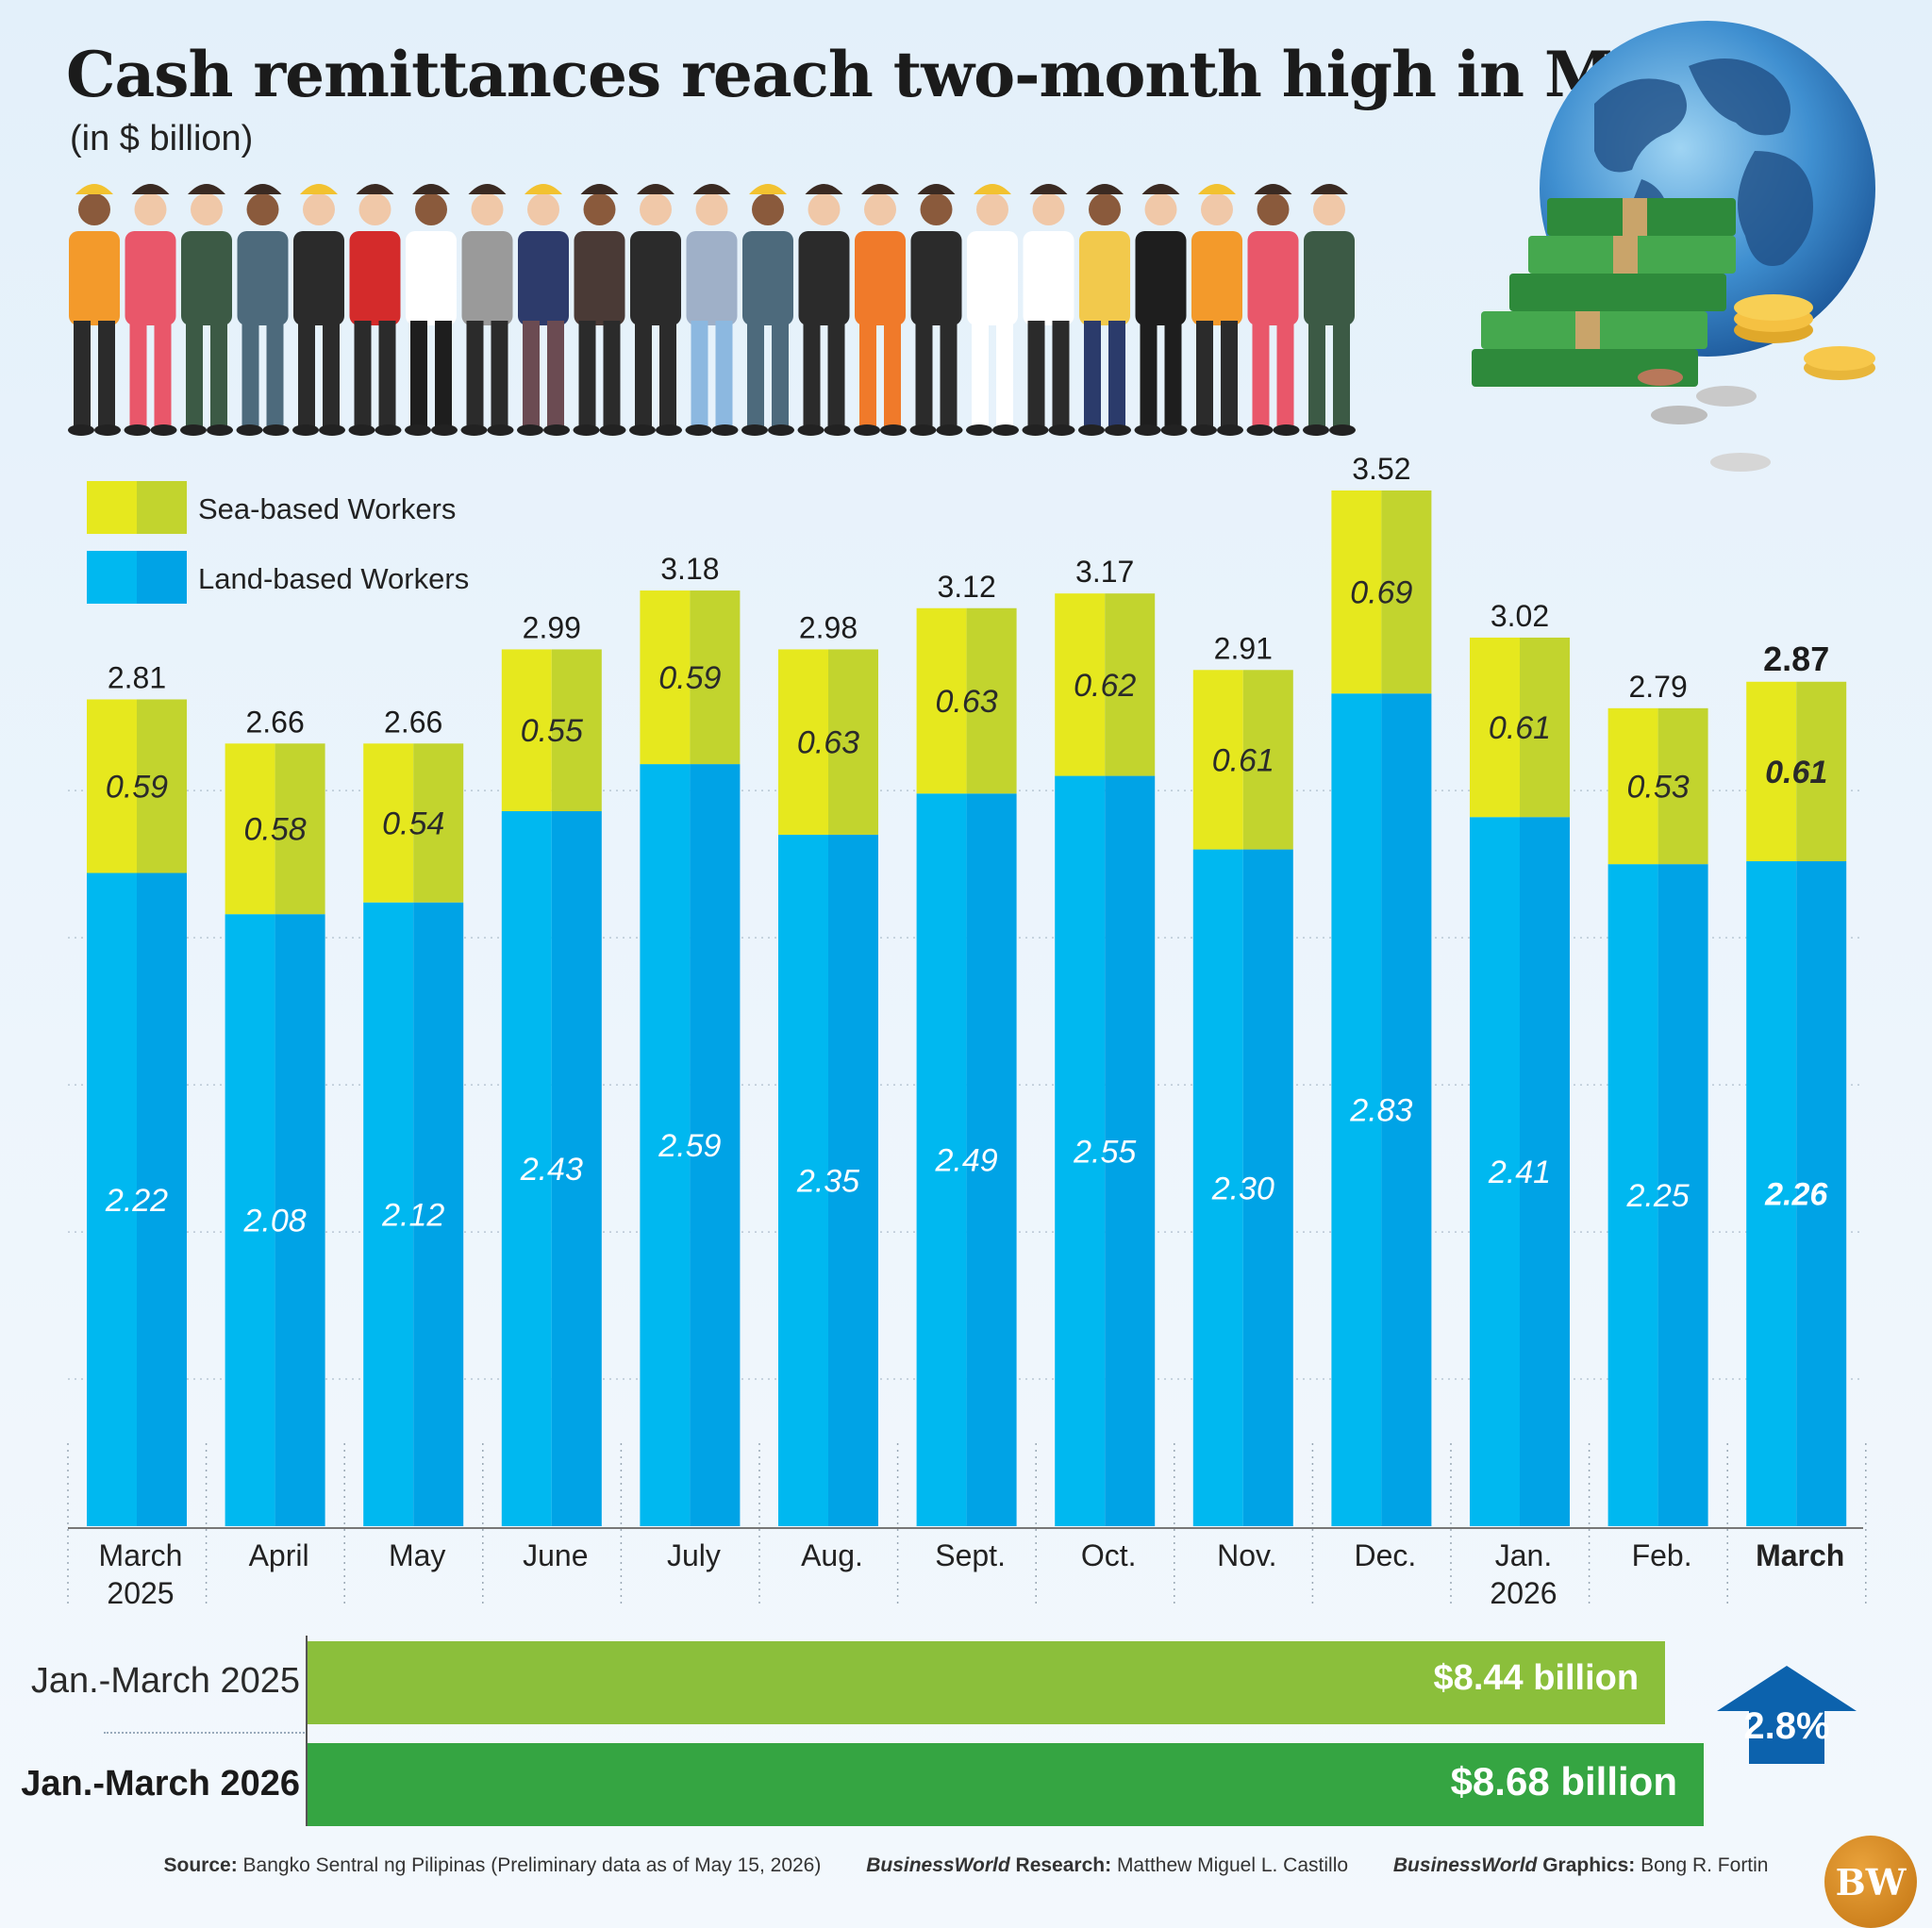  Describe the element at coordinates (413, 823) in the screenshot. I see `data-label-sea: 0.54` at that location.